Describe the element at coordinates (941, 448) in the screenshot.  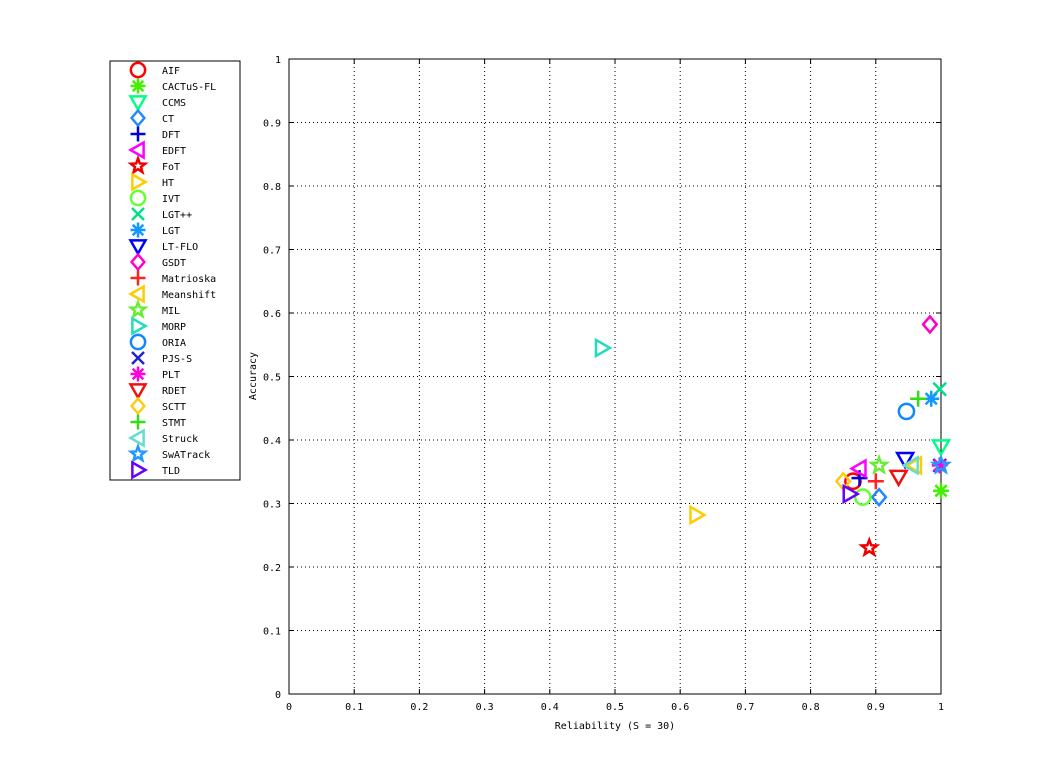
I see `point-ccms` at that location.